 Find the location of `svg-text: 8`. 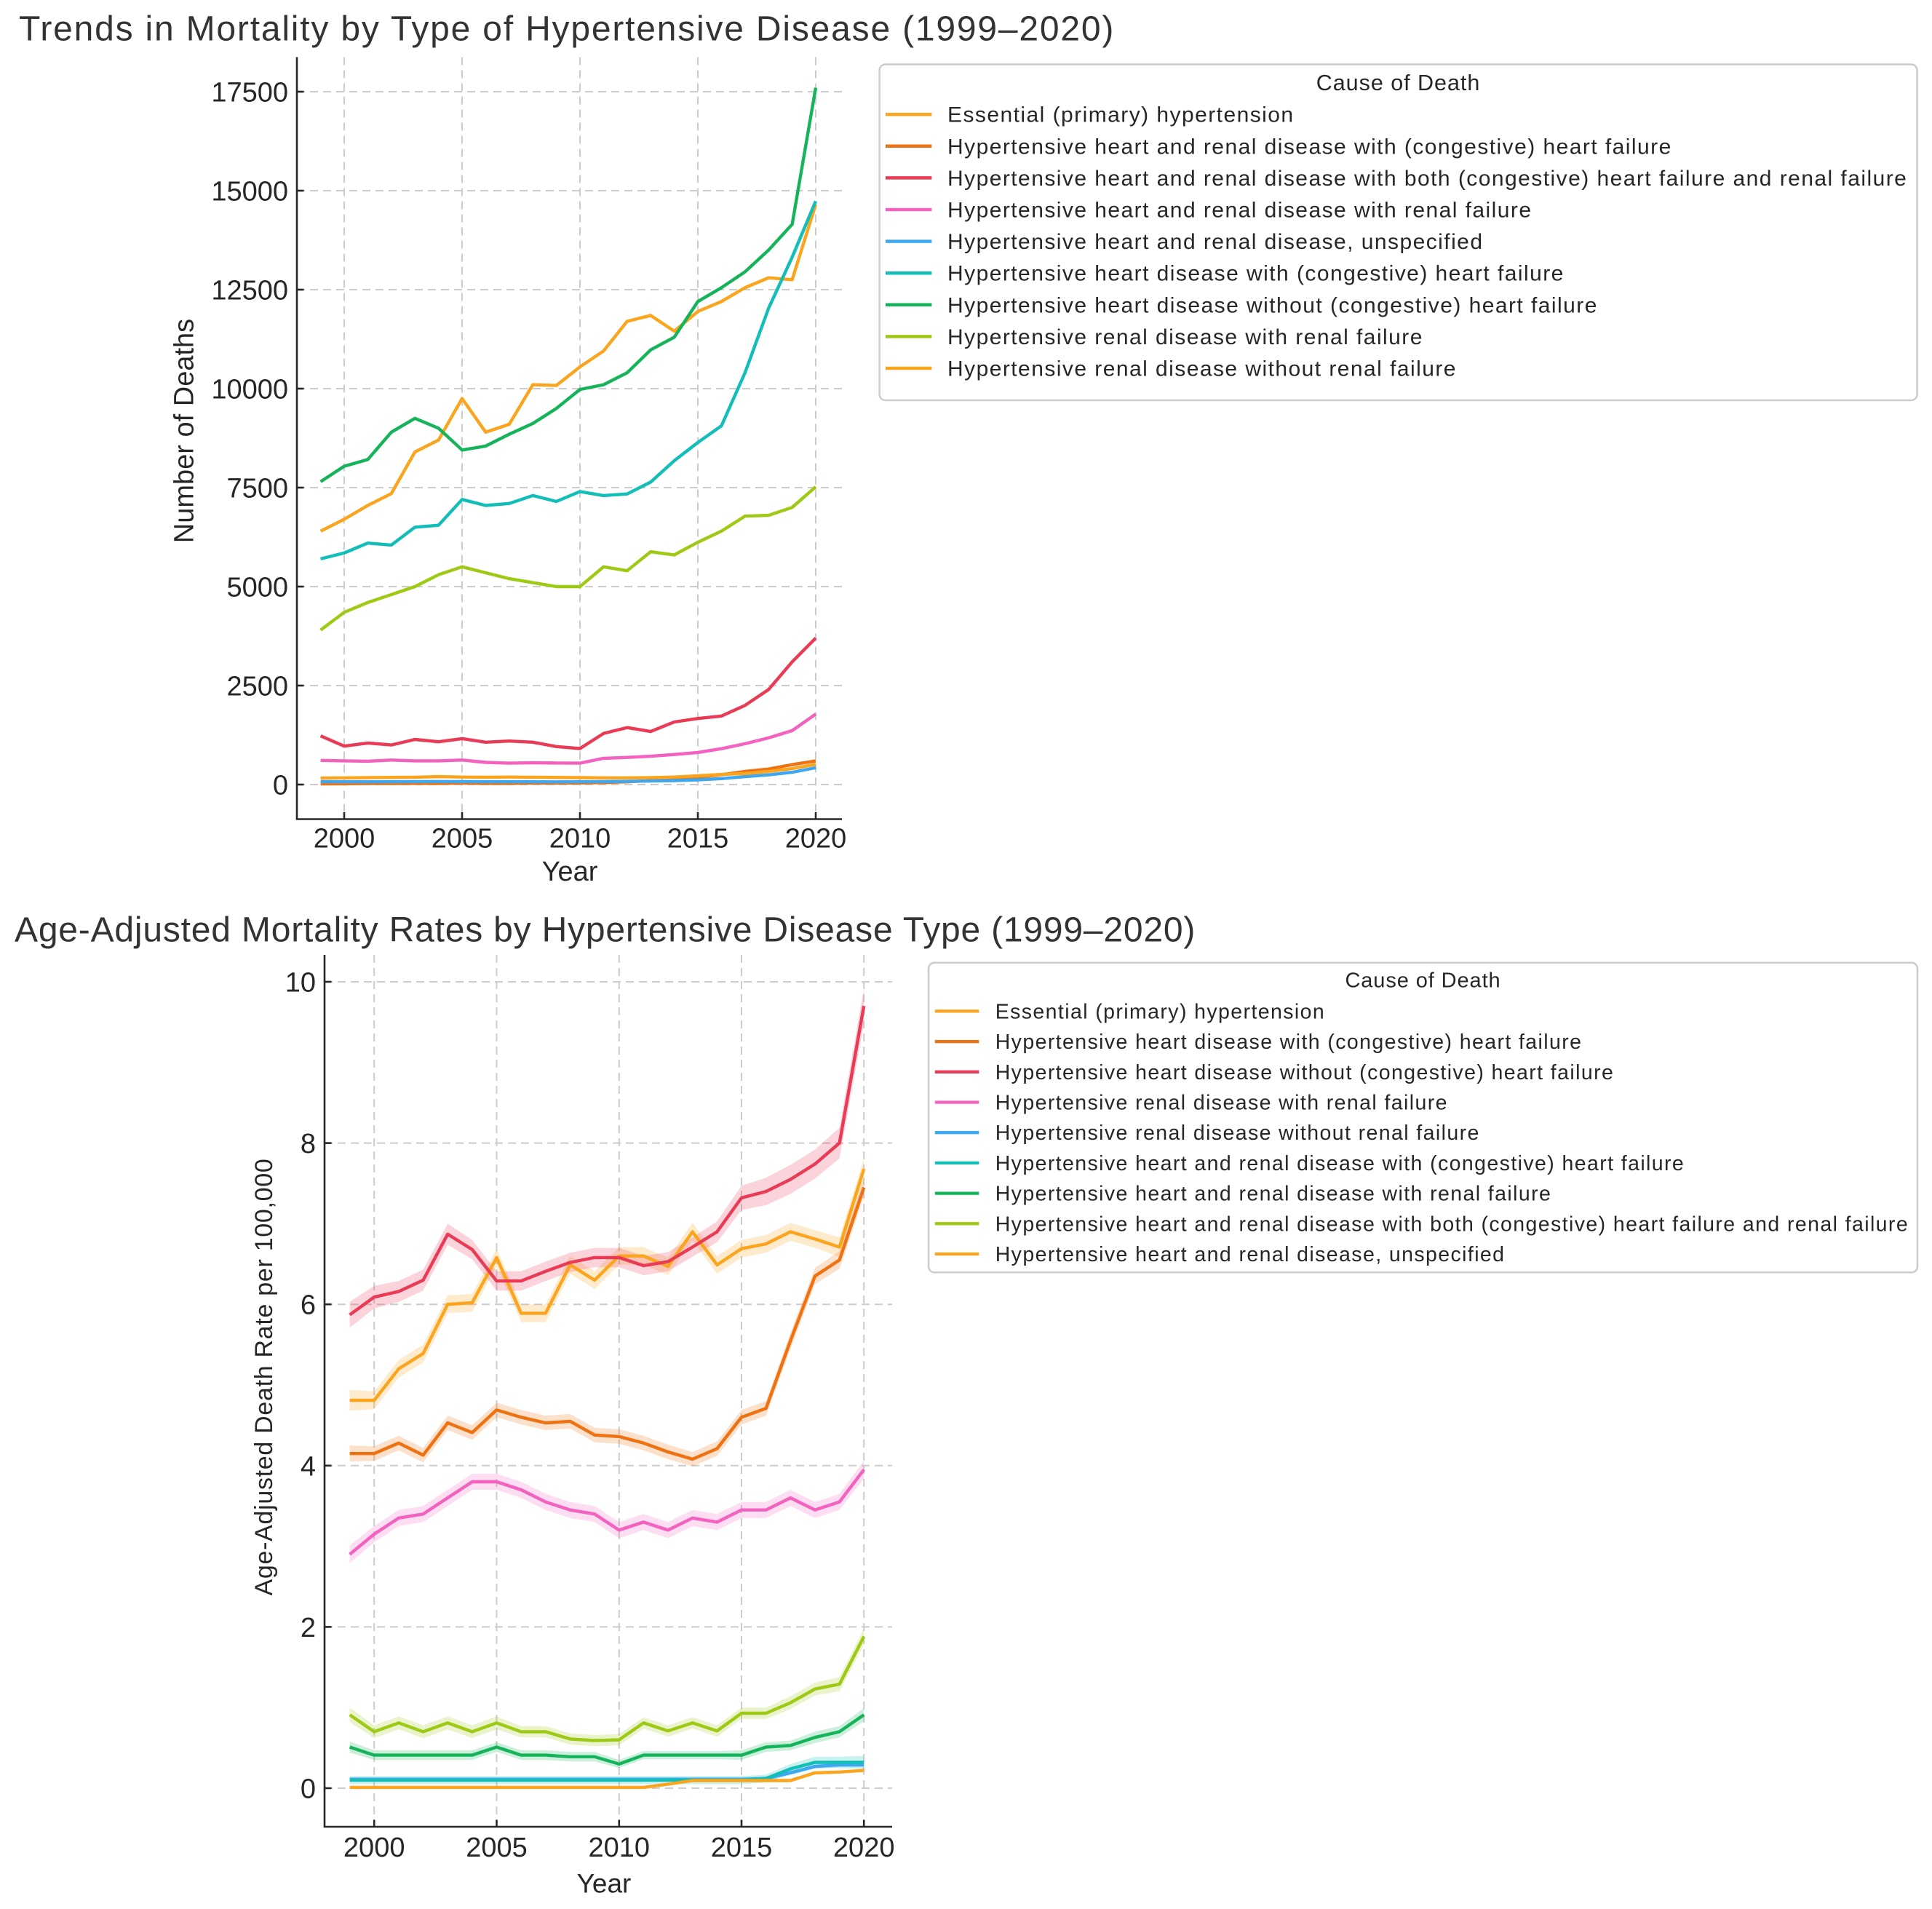

svg-text: 8 is located at coordinates (308, 1144).